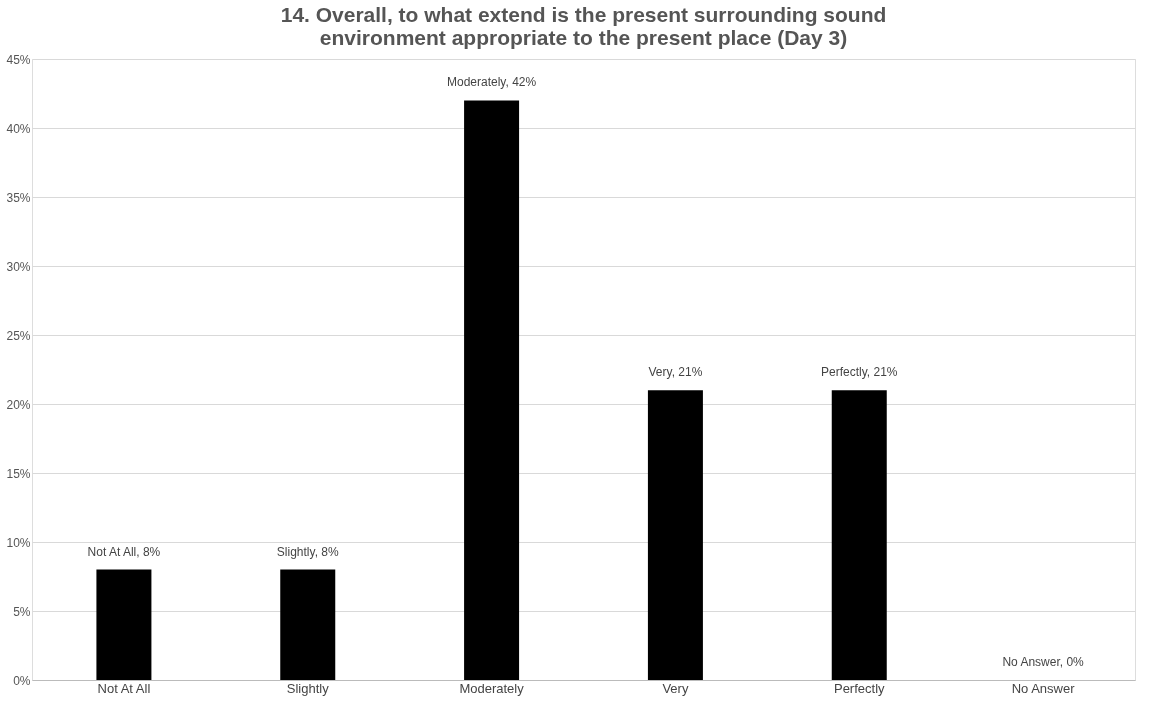 The width and height of the screenshot is (1155, 714). I want to click on y-tick-label: 35%, so click(18, 197).